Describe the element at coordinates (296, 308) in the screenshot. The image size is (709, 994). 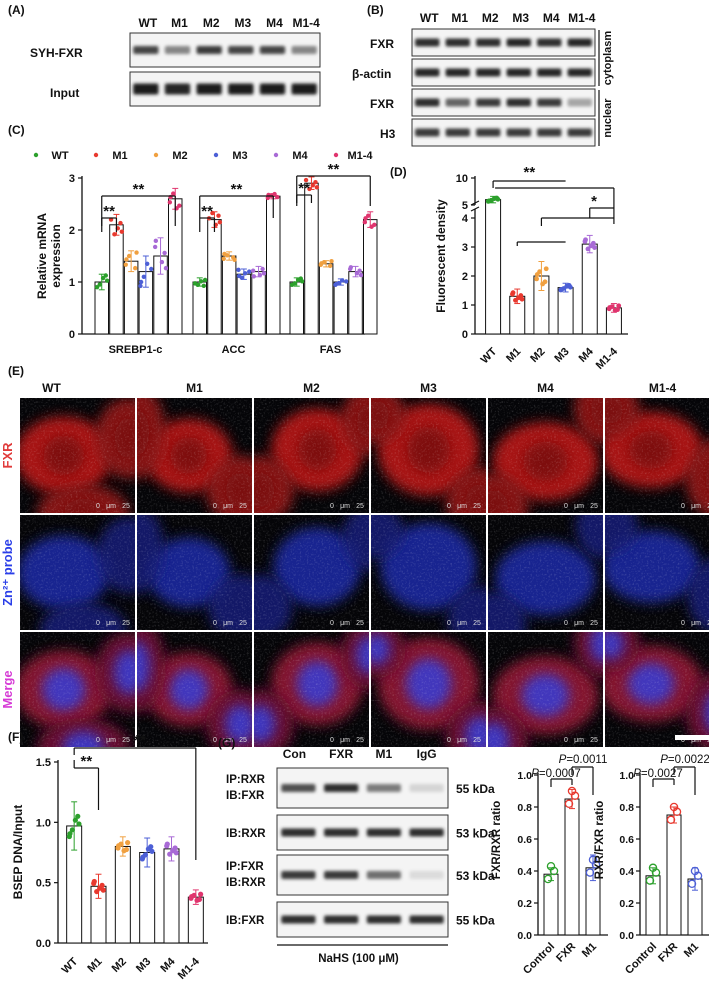
I see `bar-c-WT` at that location.